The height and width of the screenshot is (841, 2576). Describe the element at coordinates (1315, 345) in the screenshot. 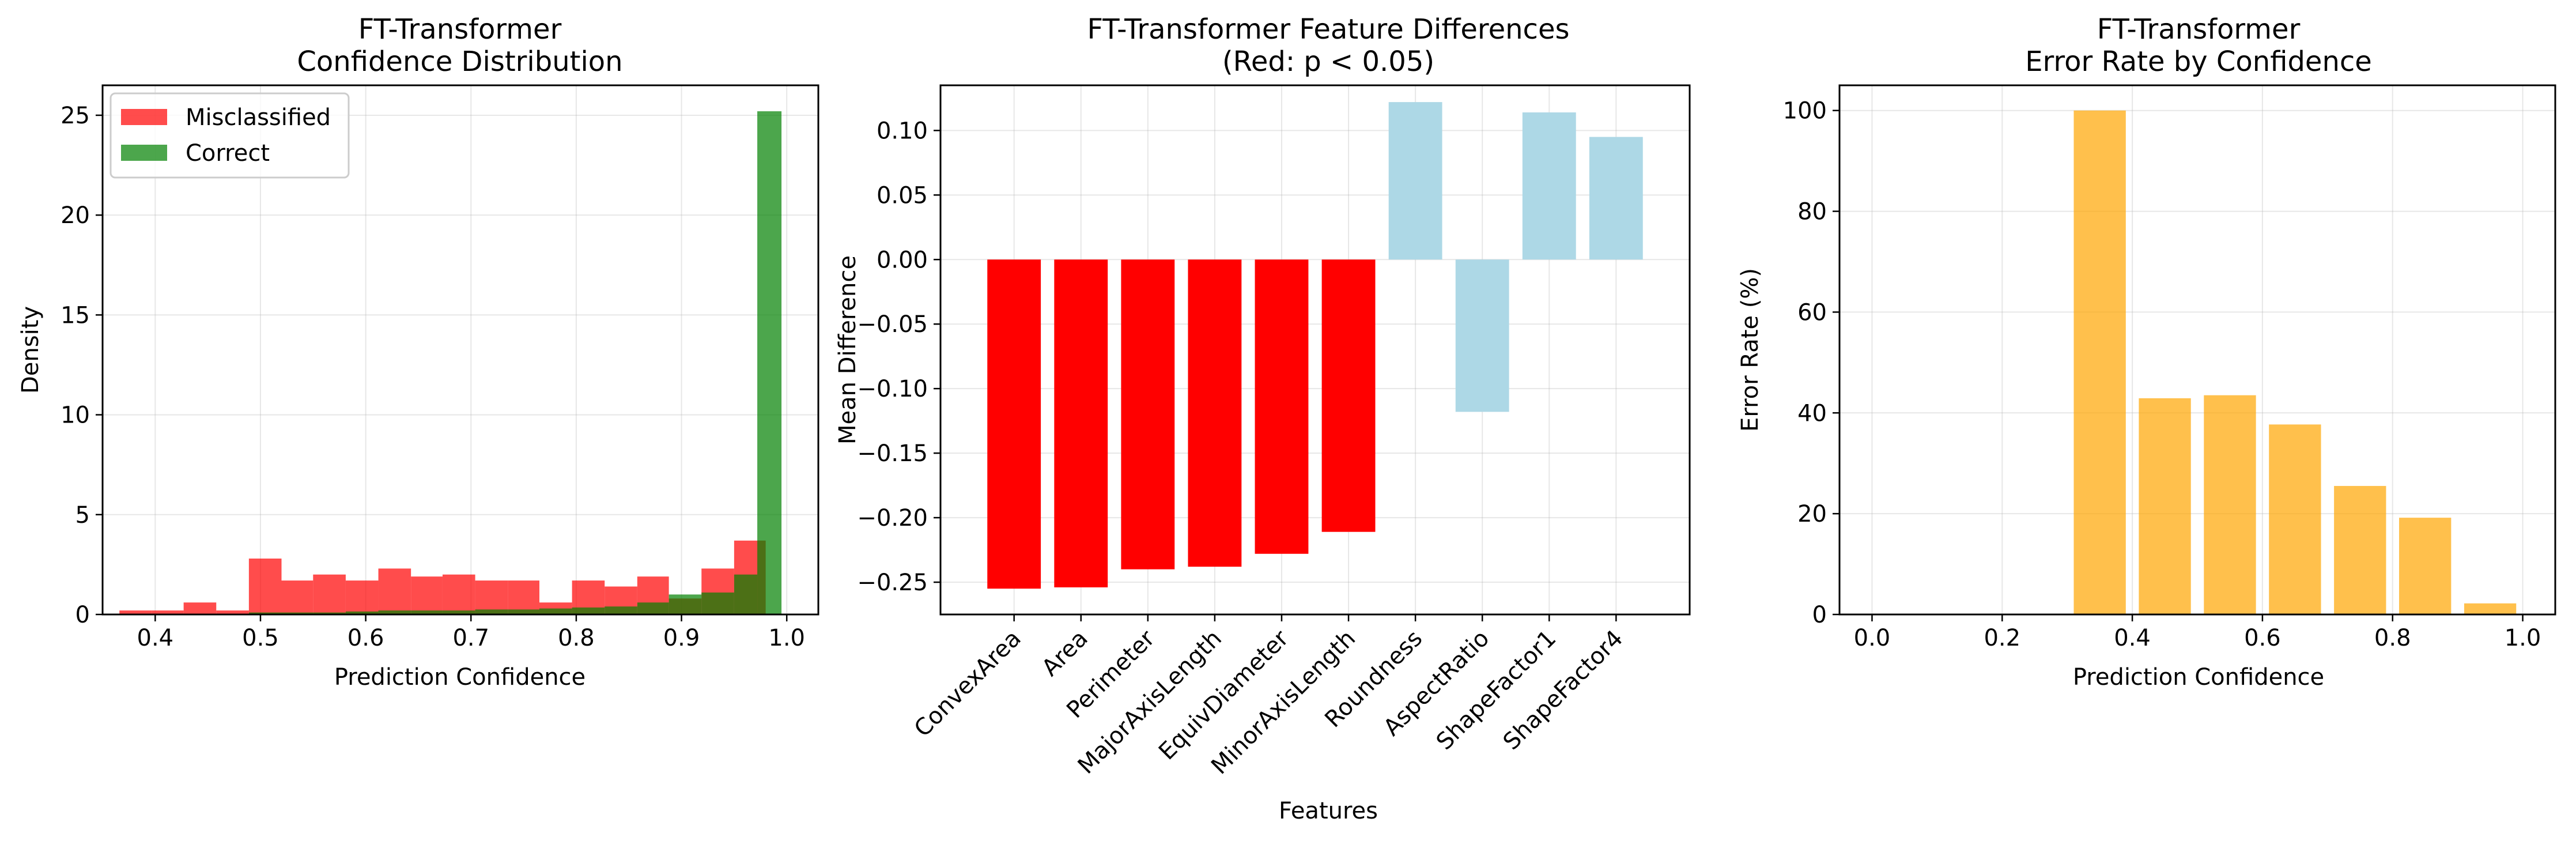

I see `panel2-bars` at that location.